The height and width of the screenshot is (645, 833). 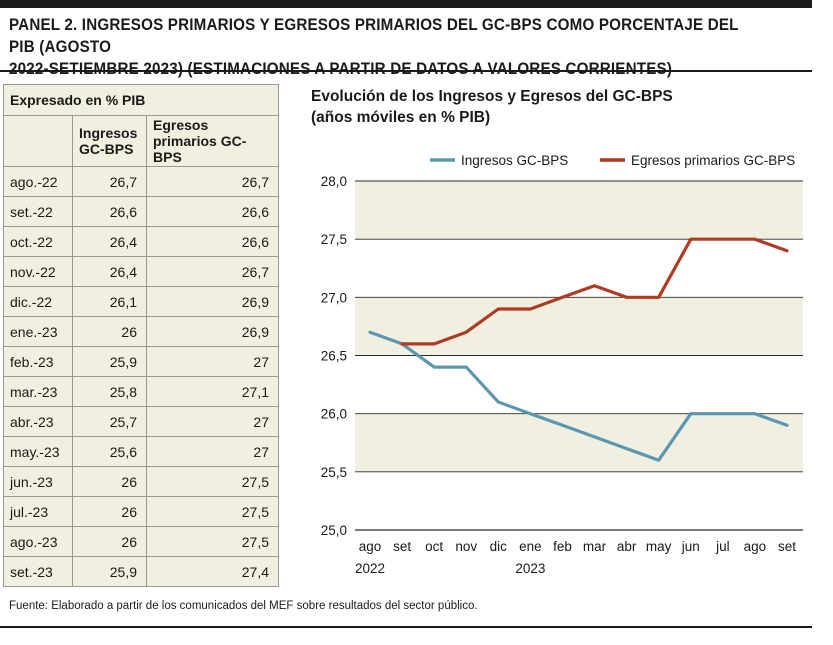 I want to click on row-month: set.-22, so click(x=38, y=211).